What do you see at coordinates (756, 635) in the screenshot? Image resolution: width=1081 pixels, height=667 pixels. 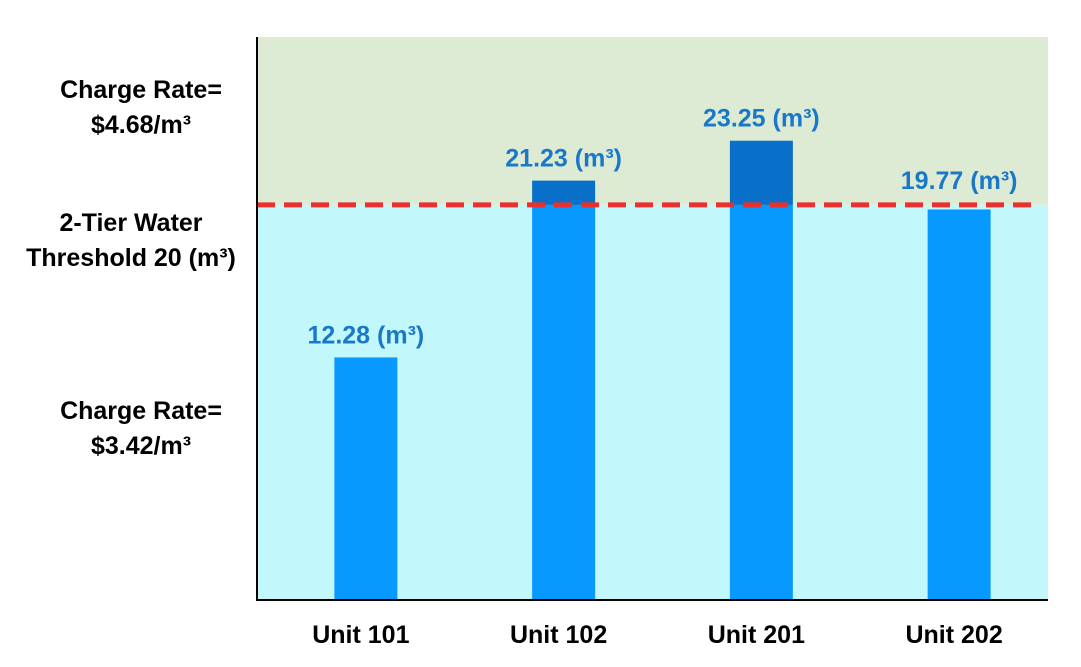 I see `category-label-2: Unit 201` at bounding box center [756, 635].